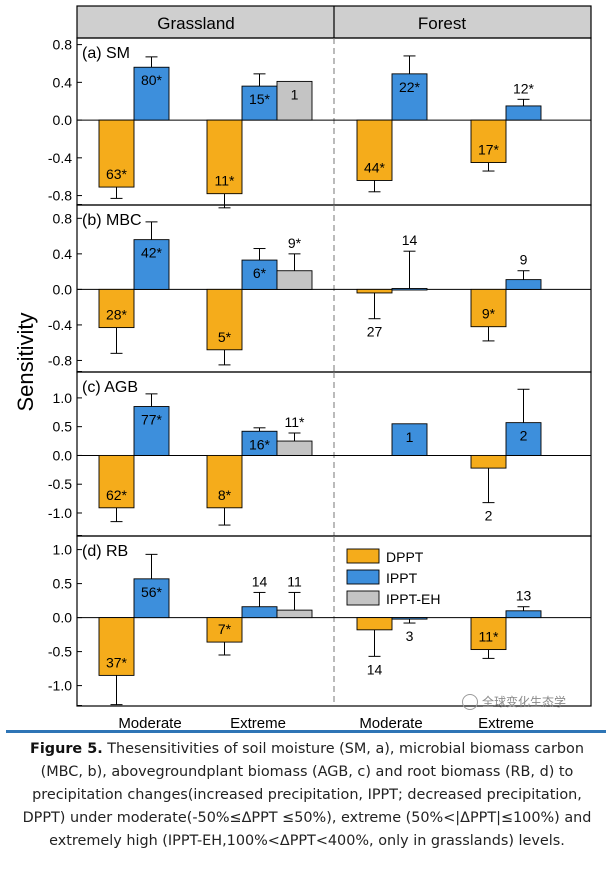 The width and height of the screenshot is (613, 885). I want to click on sample-size-label: 5*, so click(225, 337).